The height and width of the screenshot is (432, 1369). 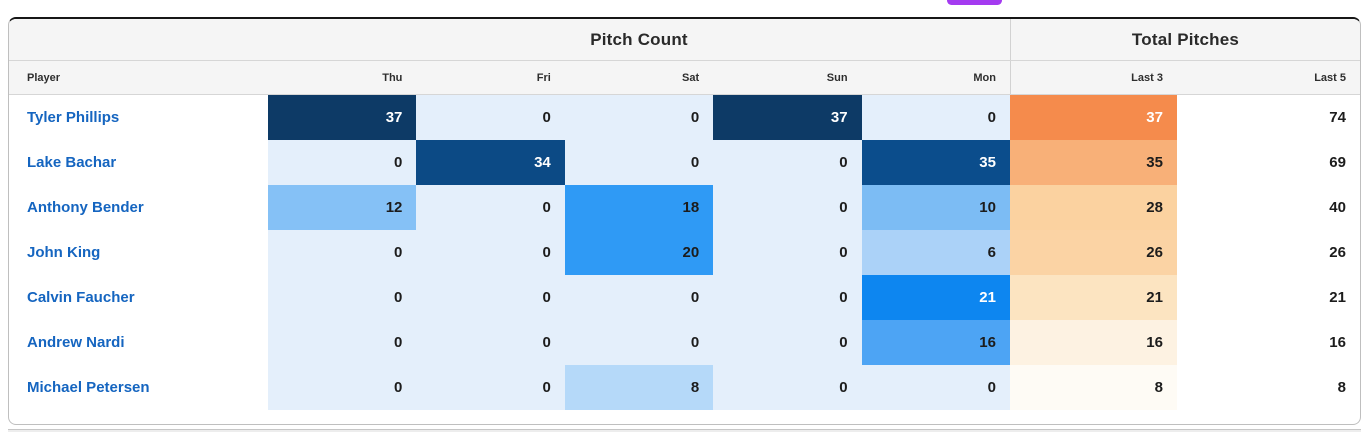 I want to click on pitch-cell-sun: 37, so click(x=787, y=117).